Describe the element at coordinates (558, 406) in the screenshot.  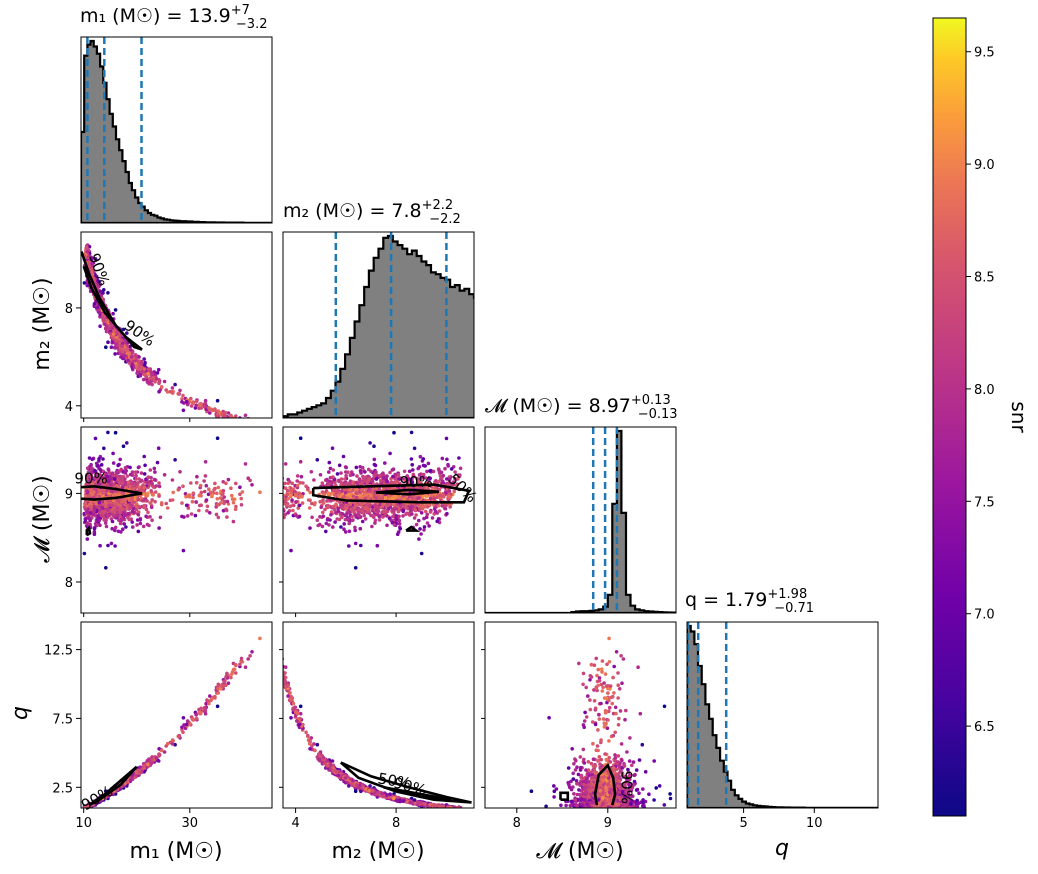
I see `title-chirp-main: 𝓜 (M☉) = 8.97` at that location.